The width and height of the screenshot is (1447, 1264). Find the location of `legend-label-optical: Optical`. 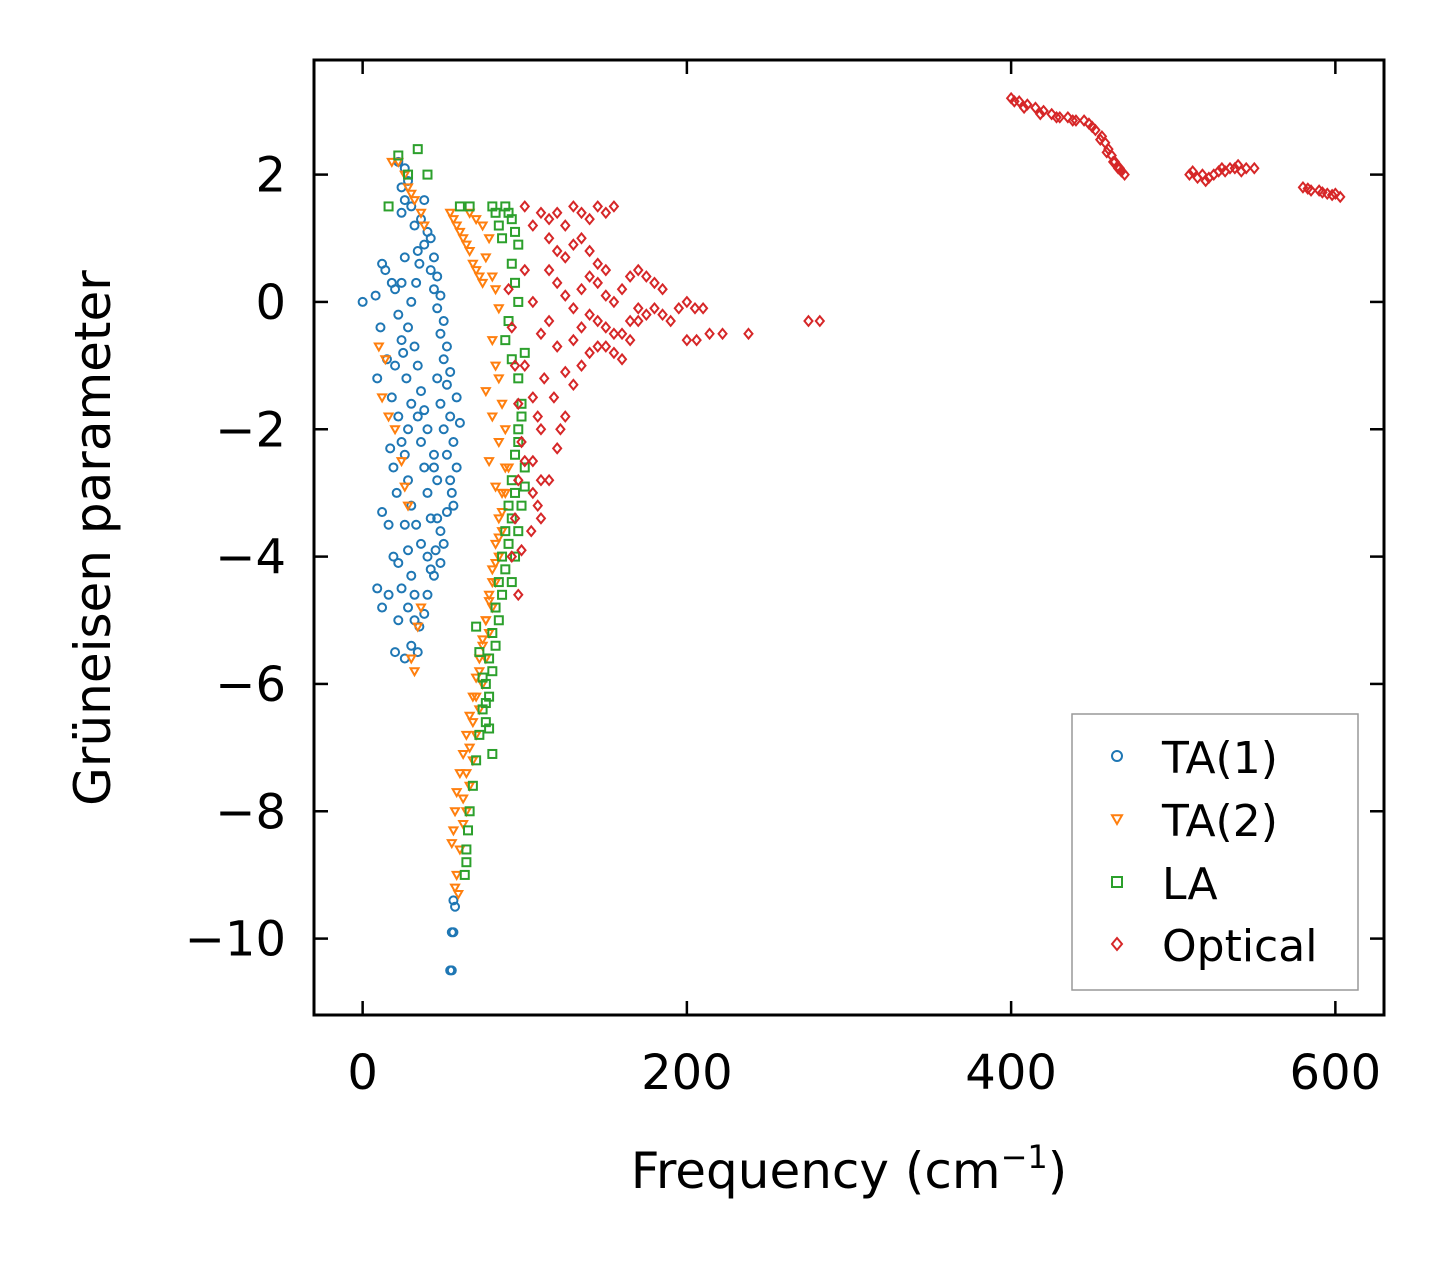

legend-label-optical: Optical is located at coordinates (1239, 946).